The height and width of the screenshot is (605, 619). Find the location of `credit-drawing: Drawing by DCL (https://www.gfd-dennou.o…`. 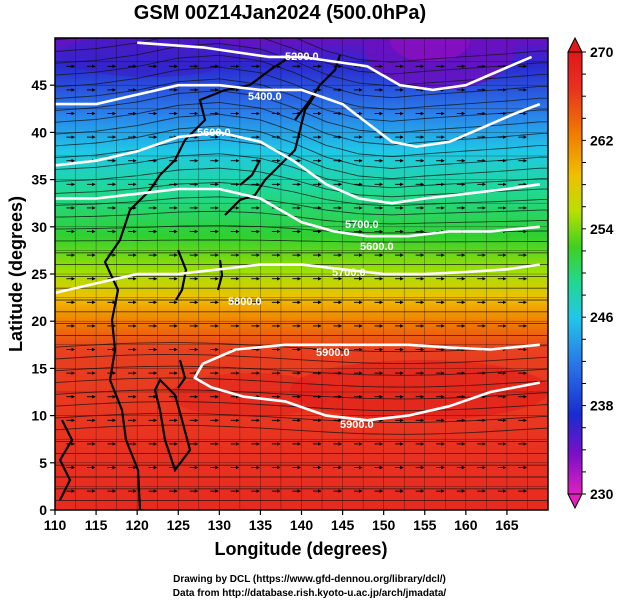

credit-drawing: Drawing by DCL (https://www.gfd-dennou.o… is located at coordinates (309, 579).